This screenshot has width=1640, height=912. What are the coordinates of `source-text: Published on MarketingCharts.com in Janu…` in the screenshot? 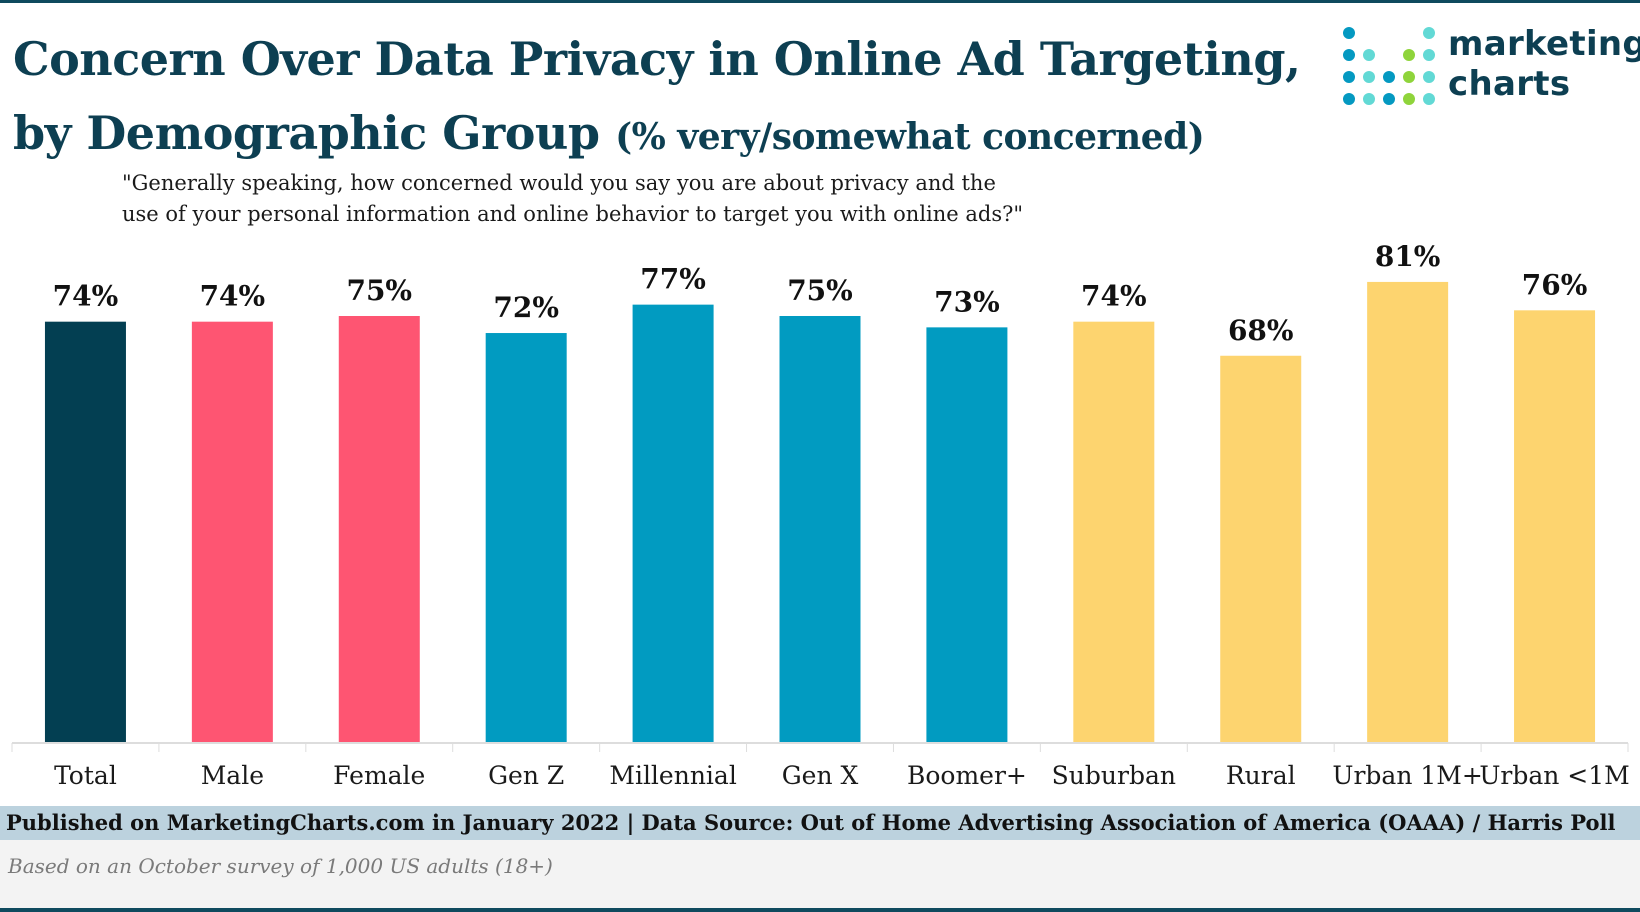 It's located at (811, 822).